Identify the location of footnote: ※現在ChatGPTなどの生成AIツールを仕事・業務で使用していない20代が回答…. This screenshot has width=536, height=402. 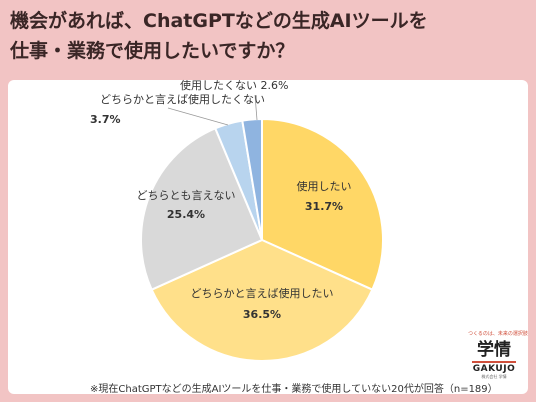
(294, 389).